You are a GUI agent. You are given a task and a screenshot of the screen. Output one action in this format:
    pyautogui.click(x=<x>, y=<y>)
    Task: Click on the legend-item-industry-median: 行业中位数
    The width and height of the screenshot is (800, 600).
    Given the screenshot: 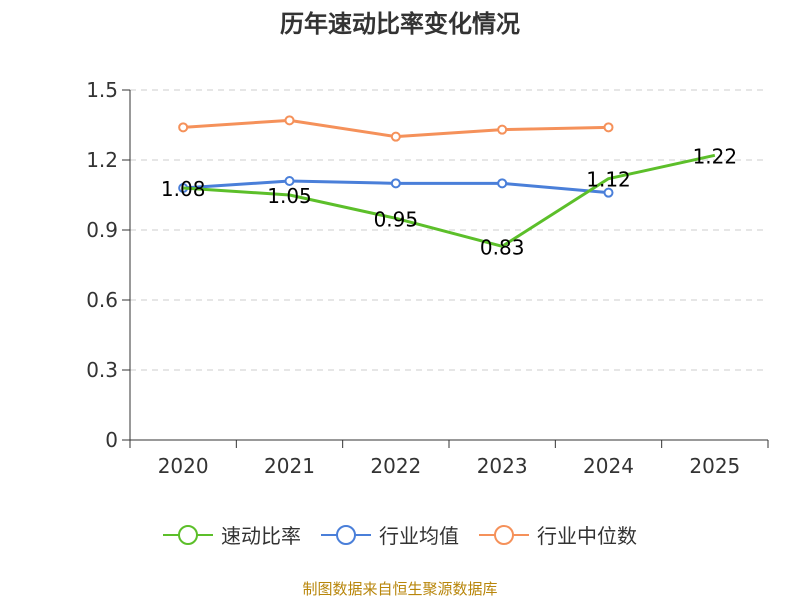 What is the action you would take?
    pyautogui.click(x=558, y=534)
    